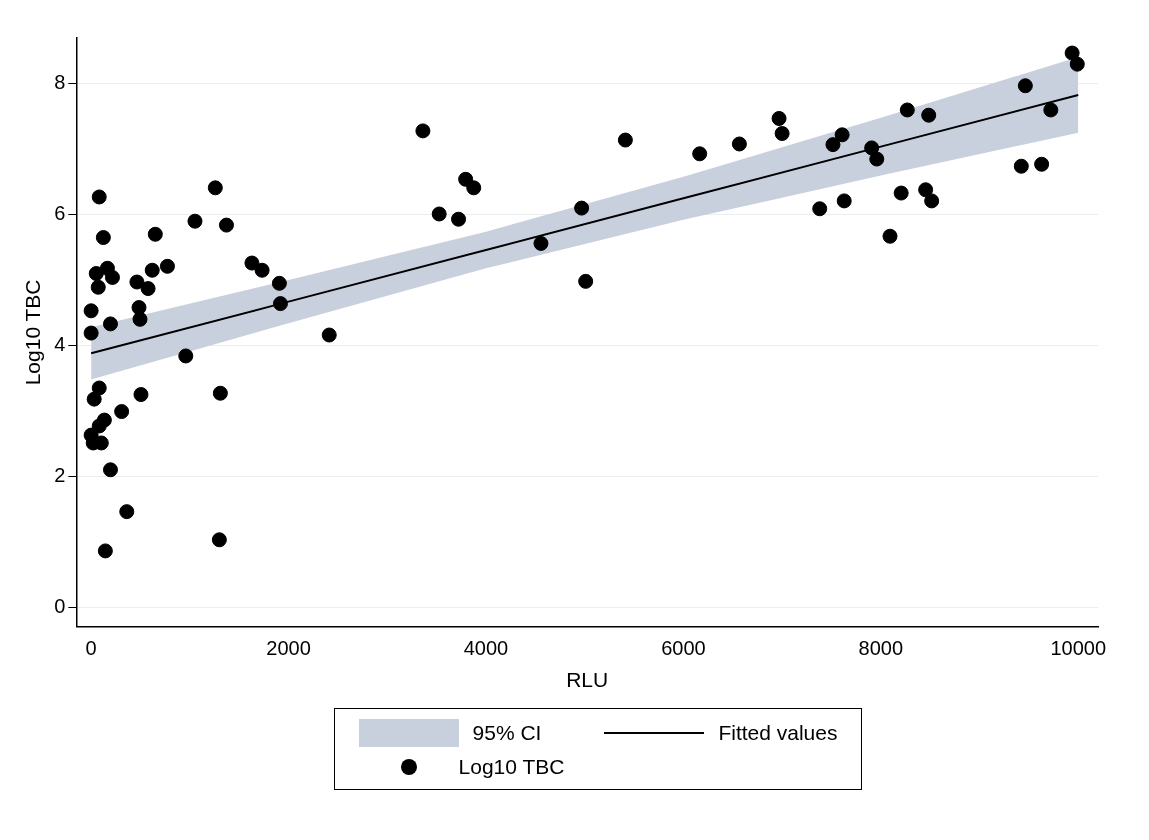 This screenshot has width=1149, height=840. I want to click on y-tick-label: 2, so click(60, 474).